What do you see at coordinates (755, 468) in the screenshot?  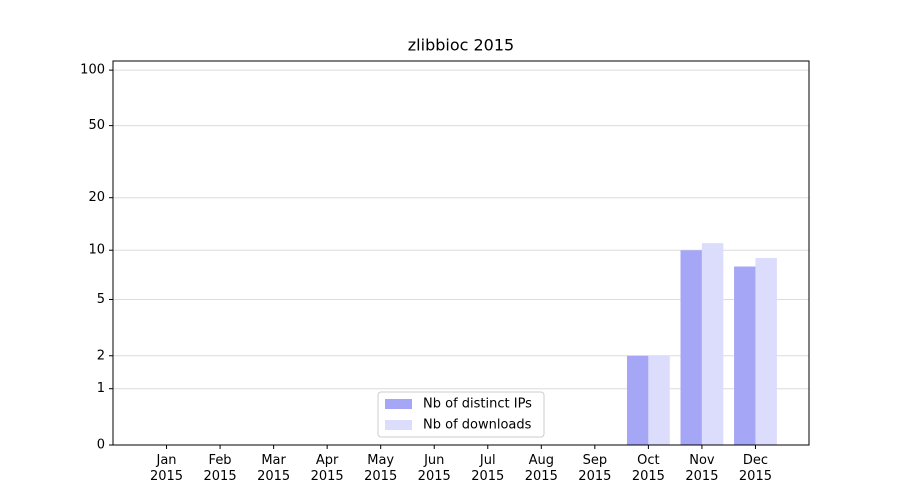 I see `x-tick-label: Dec 2015` at bounding box center [755, 468].